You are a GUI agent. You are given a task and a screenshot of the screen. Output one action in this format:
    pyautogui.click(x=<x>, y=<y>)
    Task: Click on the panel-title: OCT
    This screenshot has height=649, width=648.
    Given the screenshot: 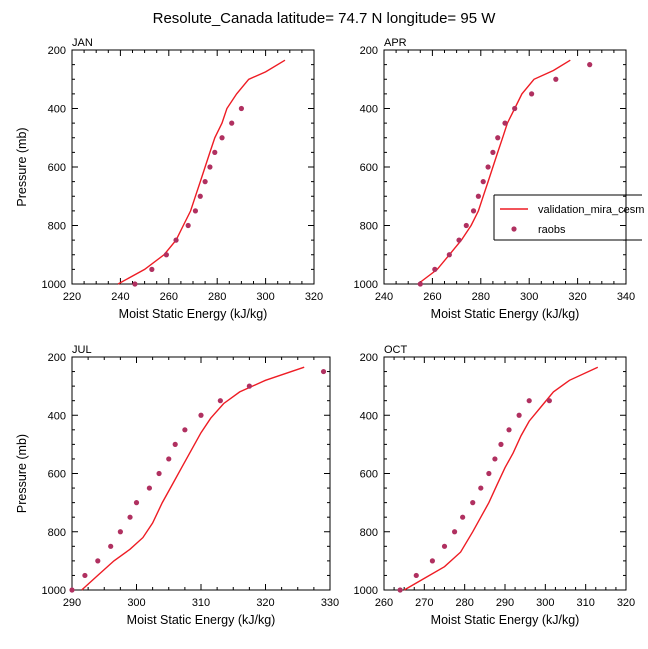 What is the action you would take?
    pyautogui.click(x=396, y=350)
    